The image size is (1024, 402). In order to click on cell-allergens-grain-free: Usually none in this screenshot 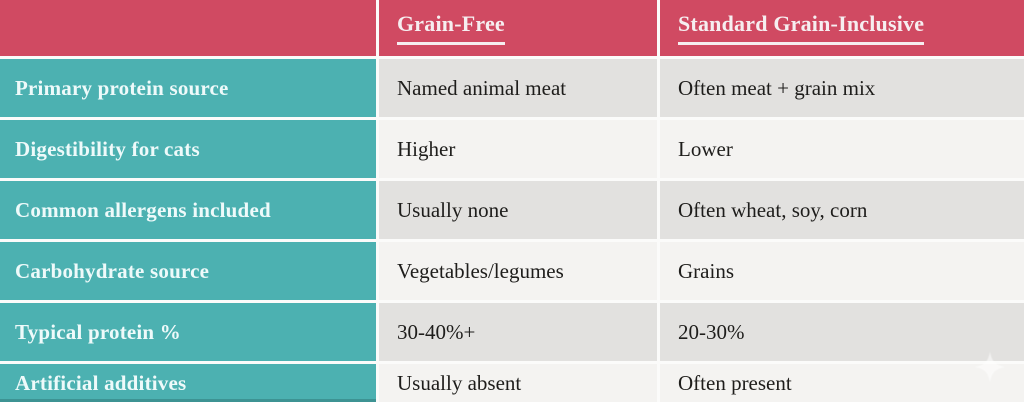, I will do `click(518, 210)`.